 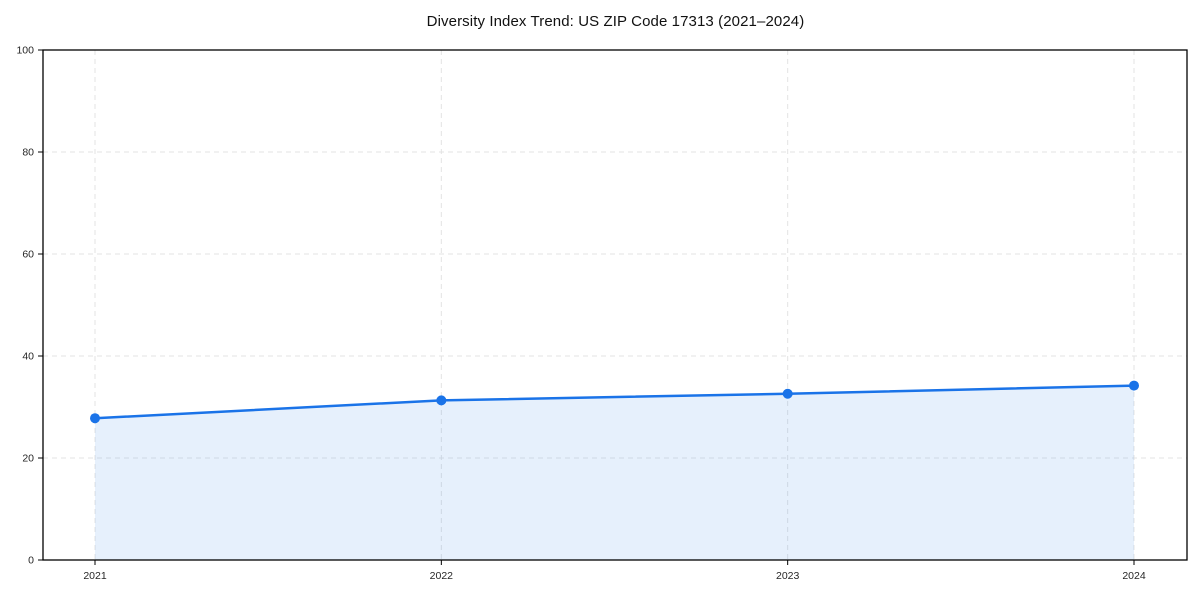 What do you see at coordinates (28, 153) in the screenshot?
I see `y-tick-label: 80` at bounding box center [28, 153].